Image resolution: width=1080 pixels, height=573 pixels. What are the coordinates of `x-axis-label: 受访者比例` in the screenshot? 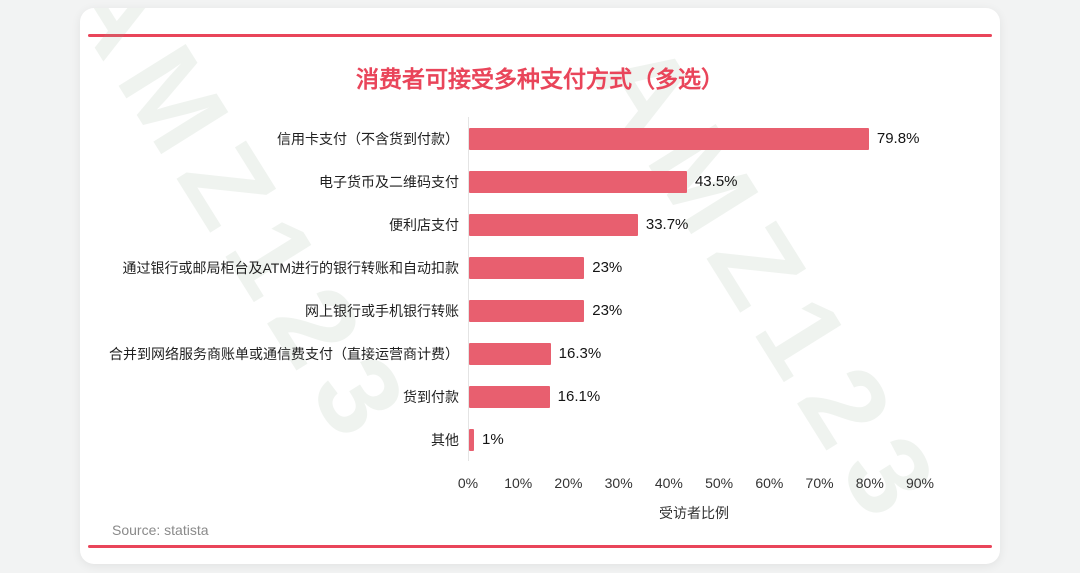 It's located at (694, 513).